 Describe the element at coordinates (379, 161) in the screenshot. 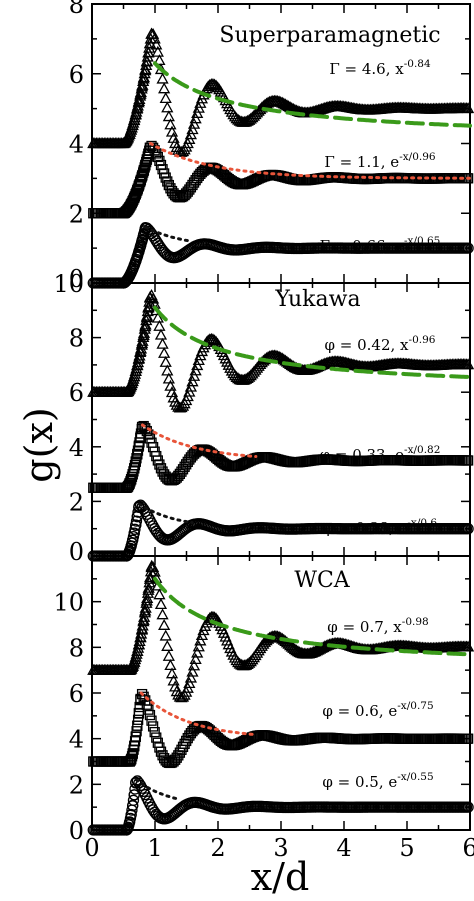

I see `fit-annotation: Γ = 1.1, e-x/0.96` at that location.